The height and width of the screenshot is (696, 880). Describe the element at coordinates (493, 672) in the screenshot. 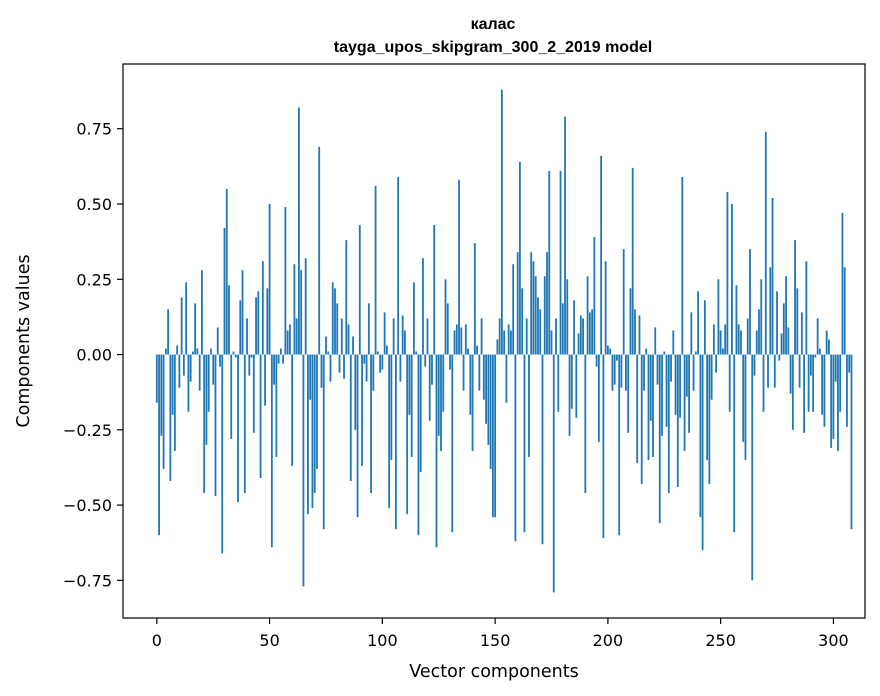

I see `x-axis-label: Vector components` at that location.